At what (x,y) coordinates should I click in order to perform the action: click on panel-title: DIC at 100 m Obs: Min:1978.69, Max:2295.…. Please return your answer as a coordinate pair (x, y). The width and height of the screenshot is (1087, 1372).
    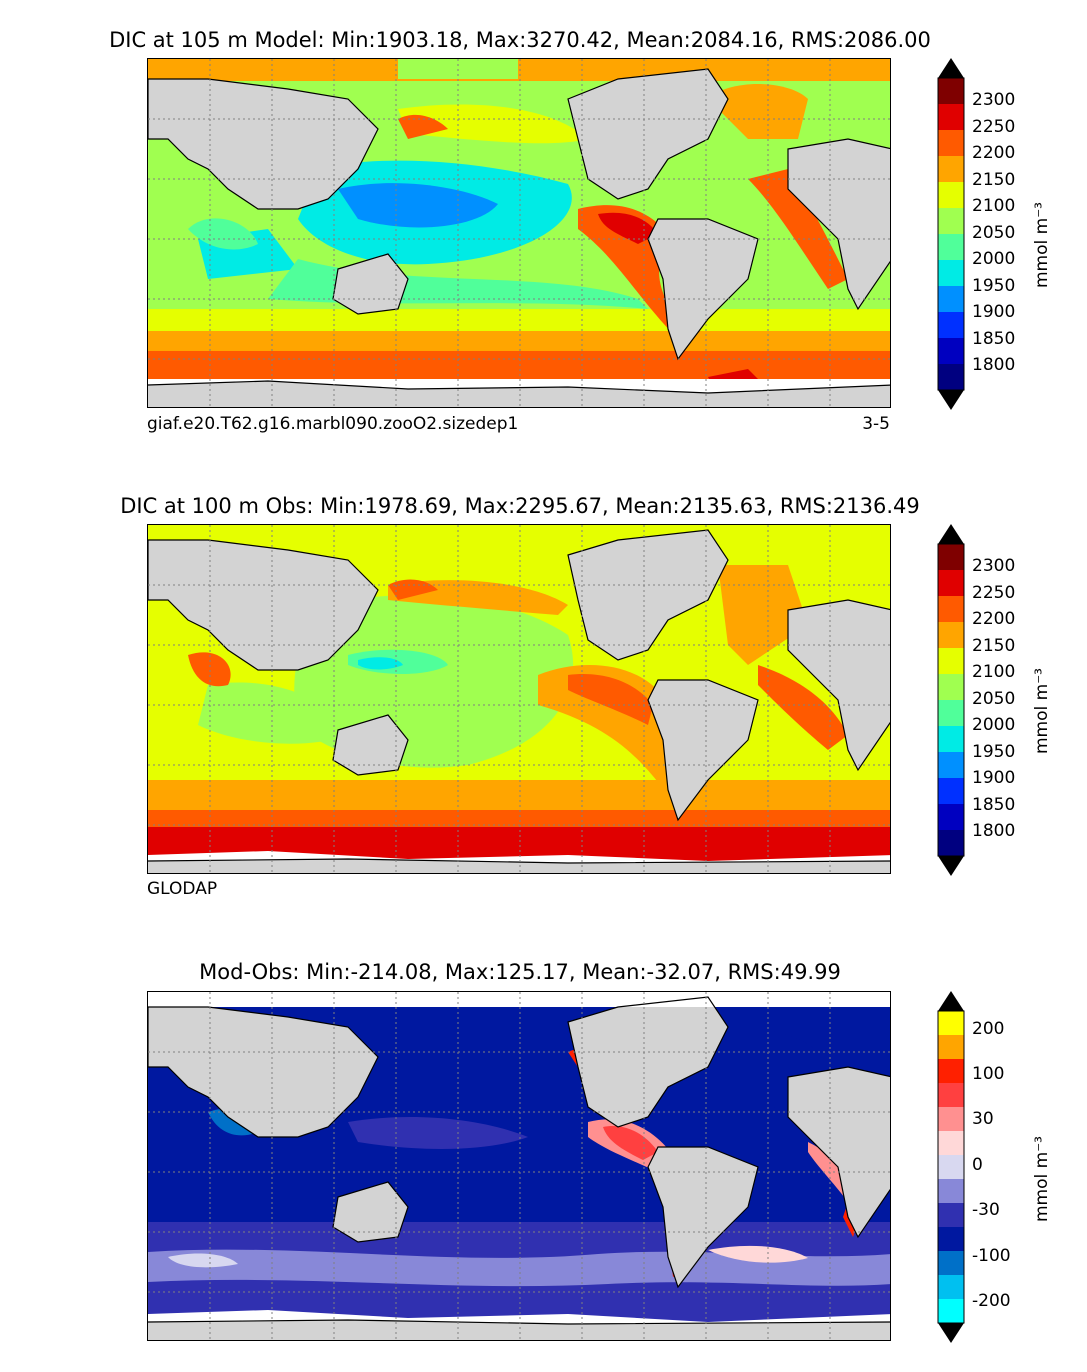
    Looking at the image, I should click on (520, 506).